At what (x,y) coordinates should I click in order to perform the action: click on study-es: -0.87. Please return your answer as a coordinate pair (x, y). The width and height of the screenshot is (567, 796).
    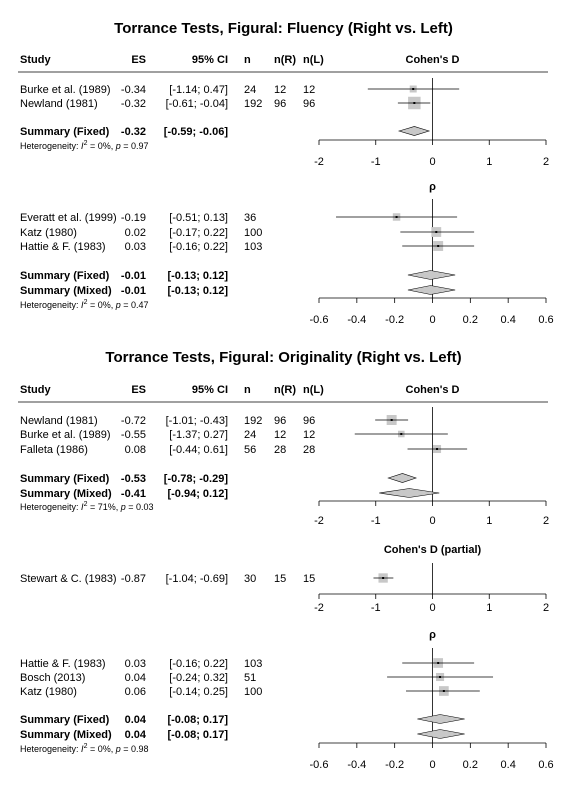
    Looking at the image, I should click on (133, 579).